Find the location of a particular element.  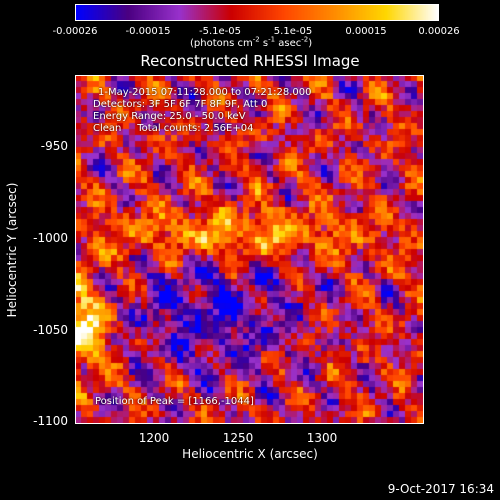

colorbar-tick-label: 0.00015 is located at coordinates (366, 31).